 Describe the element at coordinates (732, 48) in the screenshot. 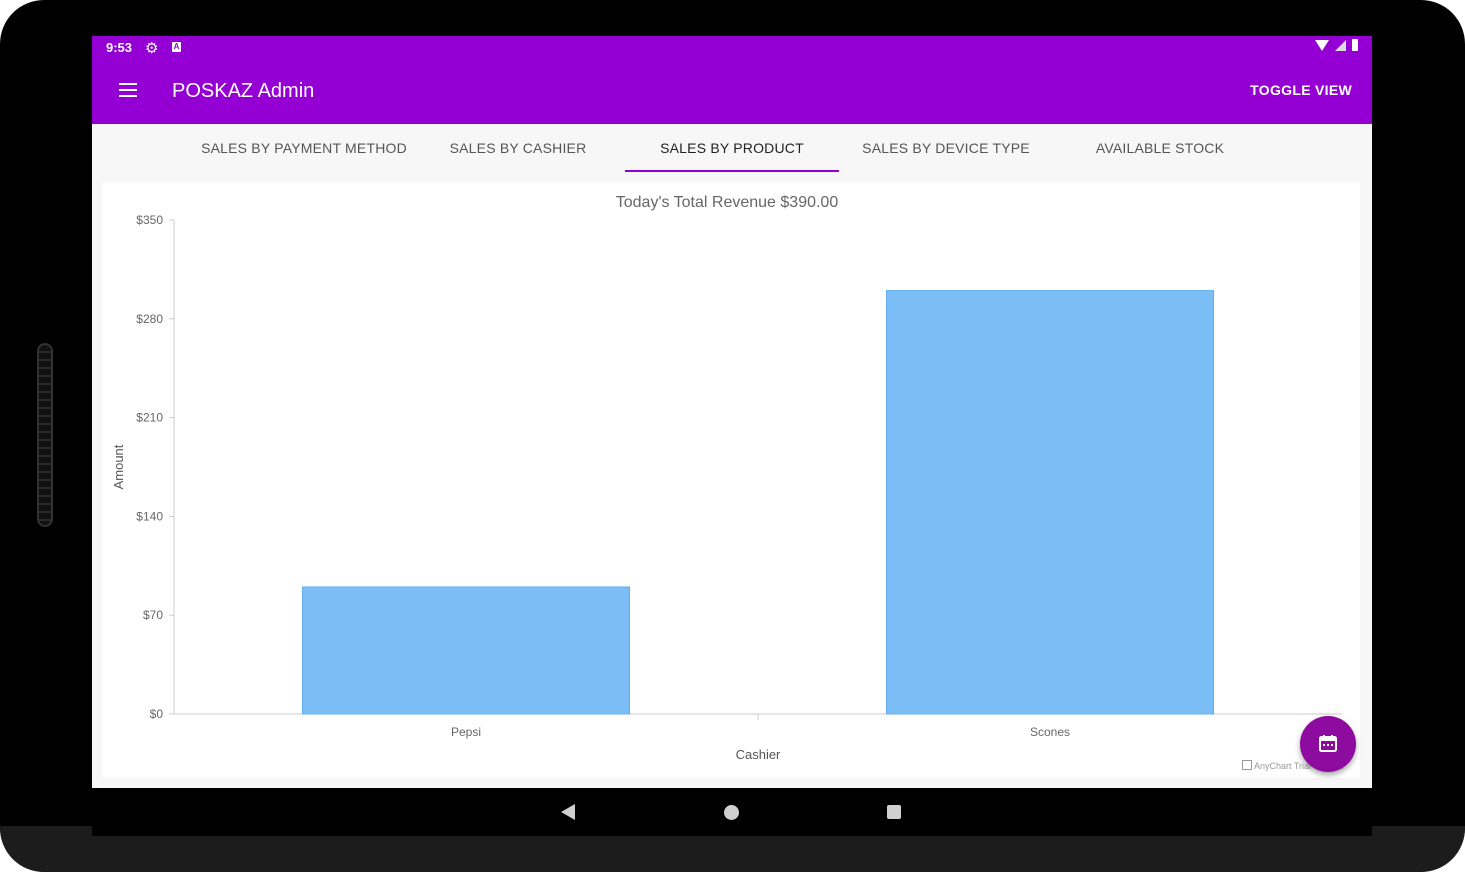

I see `status-bar: 9:53 ⚙ A` at that location.